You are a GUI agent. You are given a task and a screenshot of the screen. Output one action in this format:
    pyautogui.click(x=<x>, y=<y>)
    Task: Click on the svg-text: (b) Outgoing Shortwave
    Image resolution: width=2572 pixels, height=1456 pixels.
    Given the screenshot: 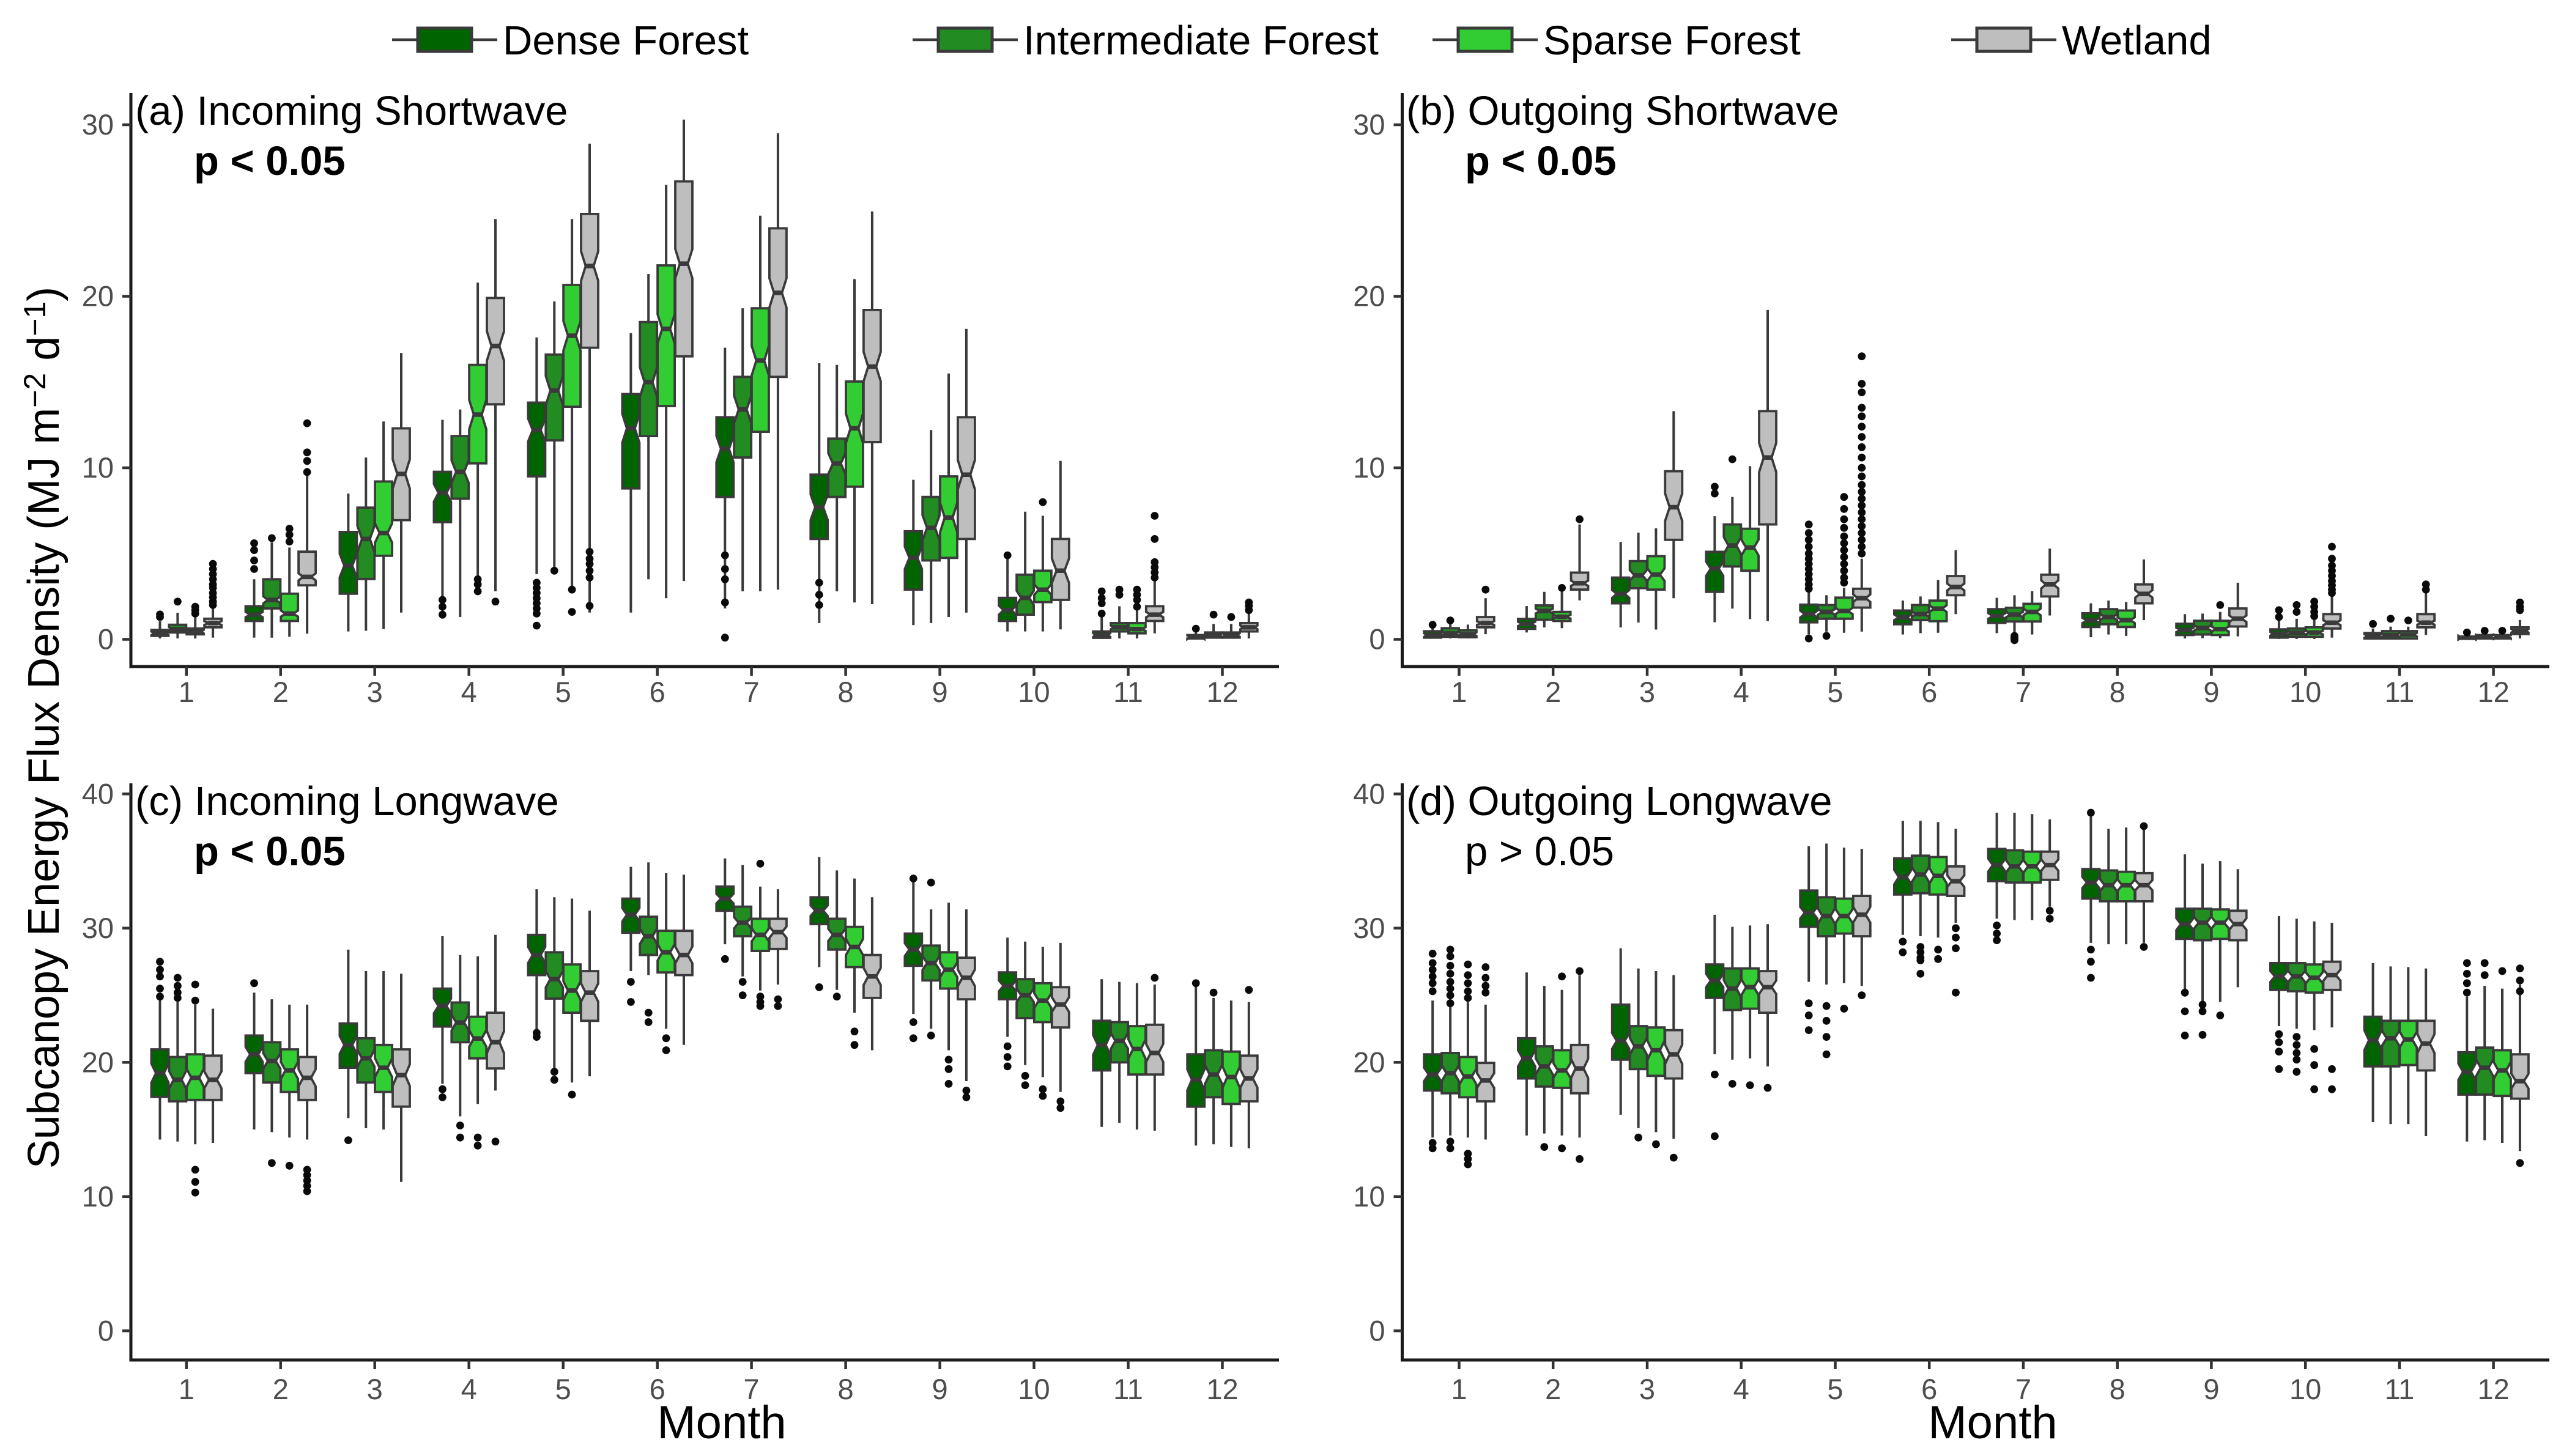 What is the action you would take?
    pyautogui.click(x=1623, y=111)
    